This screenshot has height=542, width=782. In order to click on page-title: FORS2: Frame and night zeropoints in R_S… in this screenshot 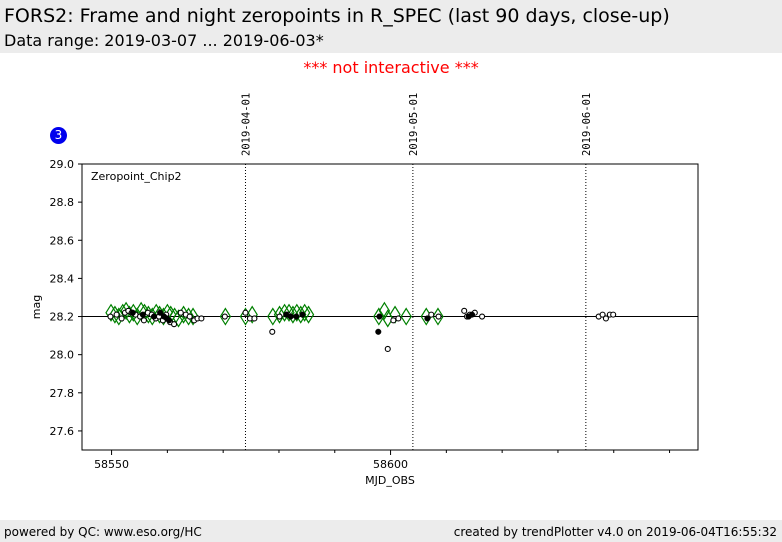, I will do `click(337, 16)`.